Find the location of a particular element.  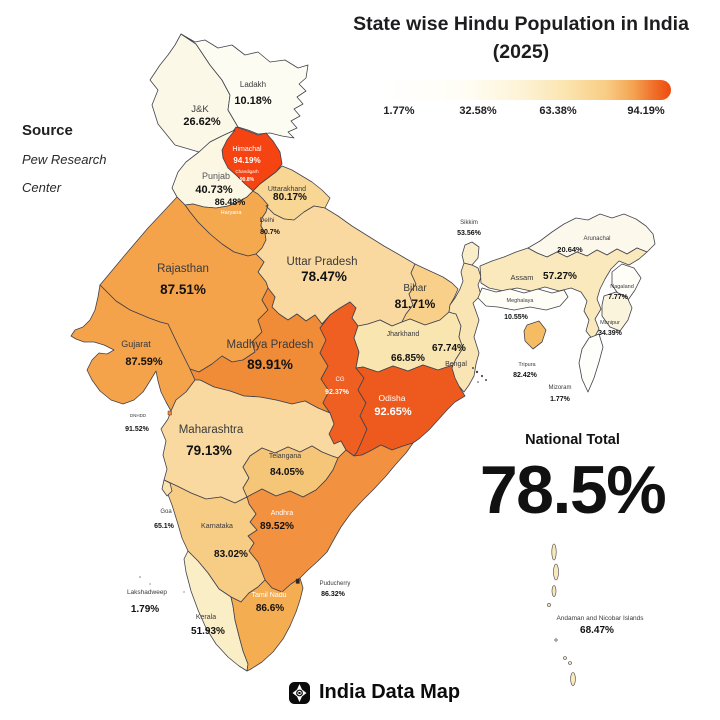

svg-text: 80.7% is located at coordinates (270, 232).